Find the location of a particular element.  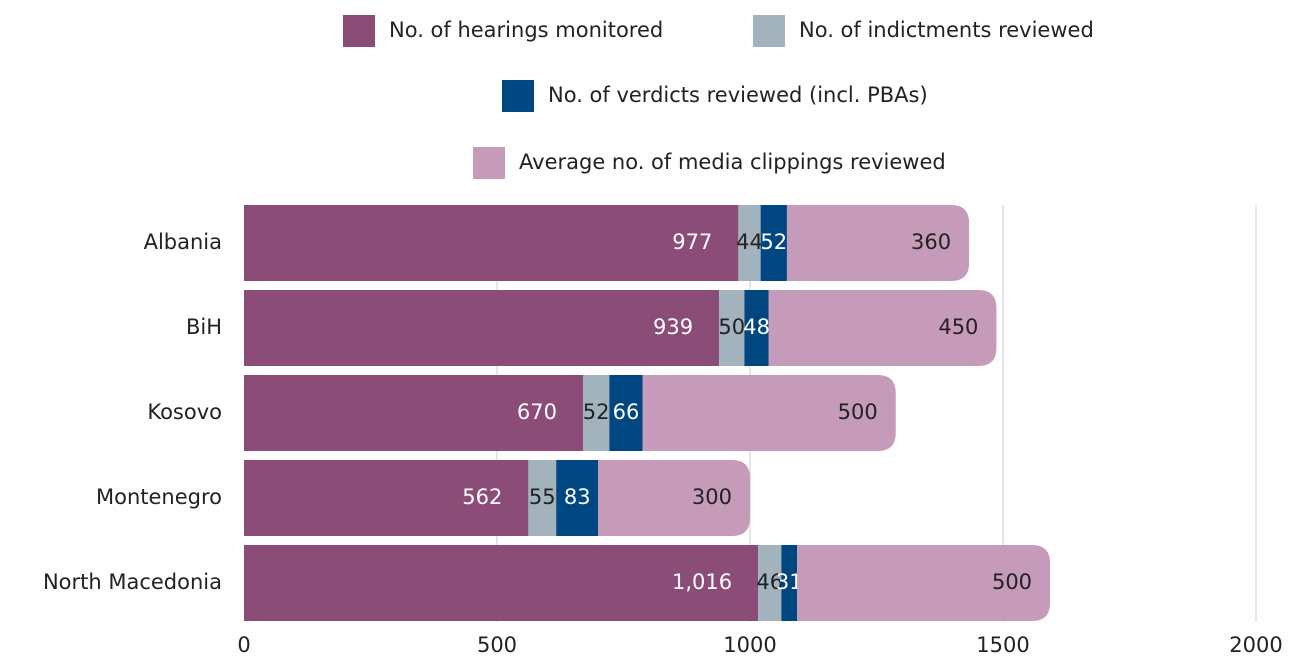

data-label: 48 is located at coordinates (756, 327).